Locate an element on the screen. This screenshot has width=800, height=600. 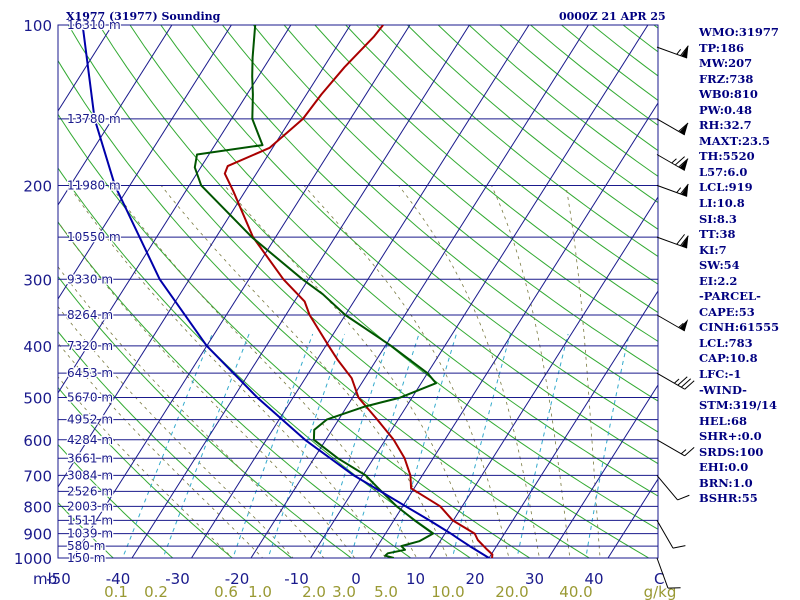
pressure-axis: 100 200 300 400 500 600 700 800 900 1000 is located at coordinates (33, 292).